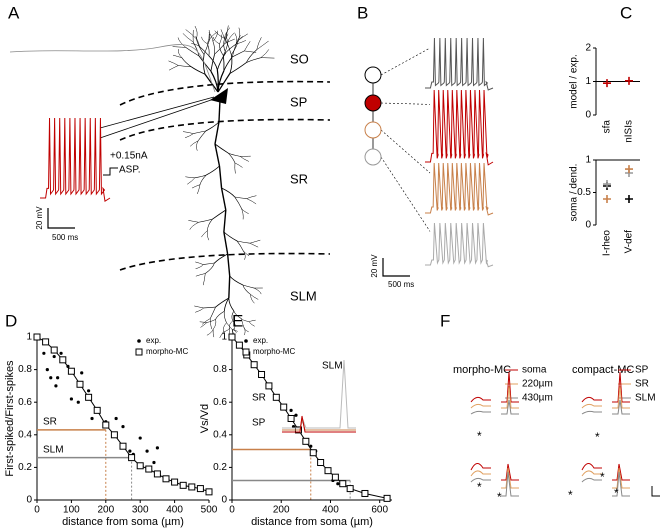 This screenshot has width=672, height=530. Describe the element at coordinates (603, 370) in the screenshot. I see `group-title: compact-MC` at that location.